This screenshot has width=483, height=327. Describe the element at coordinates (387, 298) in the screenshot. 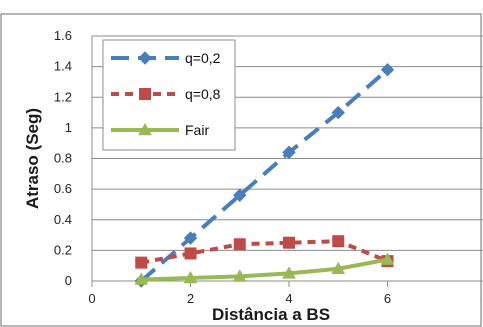

I see `x-tick-label: 6` at that location.